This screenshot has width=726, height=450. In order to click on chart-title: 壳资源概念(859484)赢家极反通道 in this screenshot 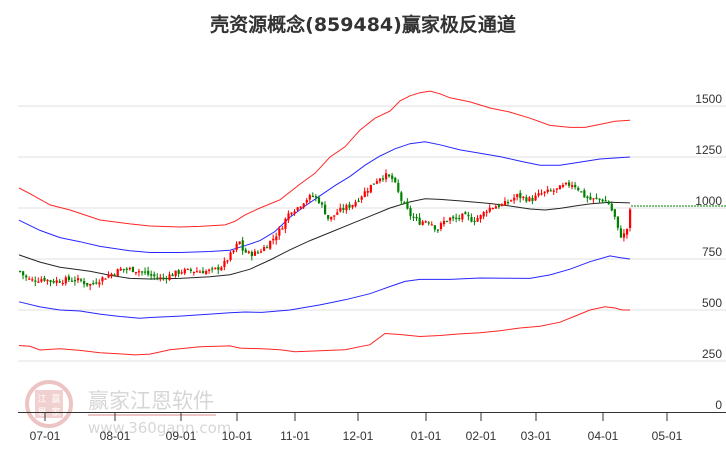, I will do `click(363, 25)`.